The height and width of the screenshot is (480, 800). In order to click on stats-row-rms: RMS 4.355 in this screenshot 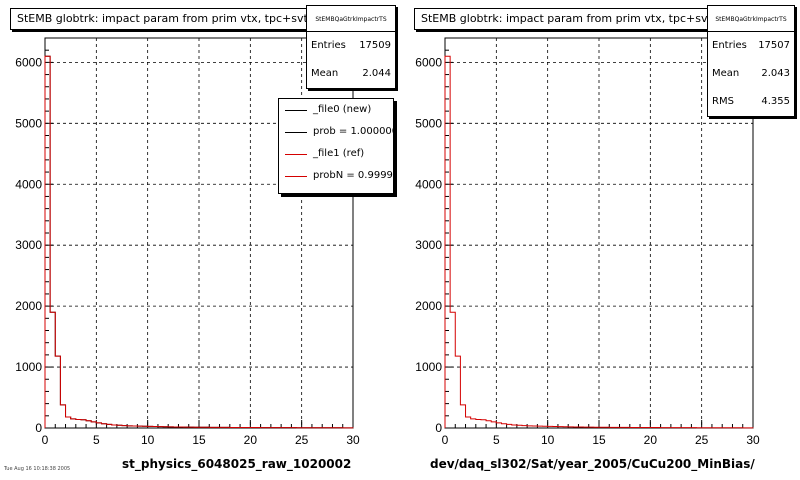, I will do `click(751, 102)`.